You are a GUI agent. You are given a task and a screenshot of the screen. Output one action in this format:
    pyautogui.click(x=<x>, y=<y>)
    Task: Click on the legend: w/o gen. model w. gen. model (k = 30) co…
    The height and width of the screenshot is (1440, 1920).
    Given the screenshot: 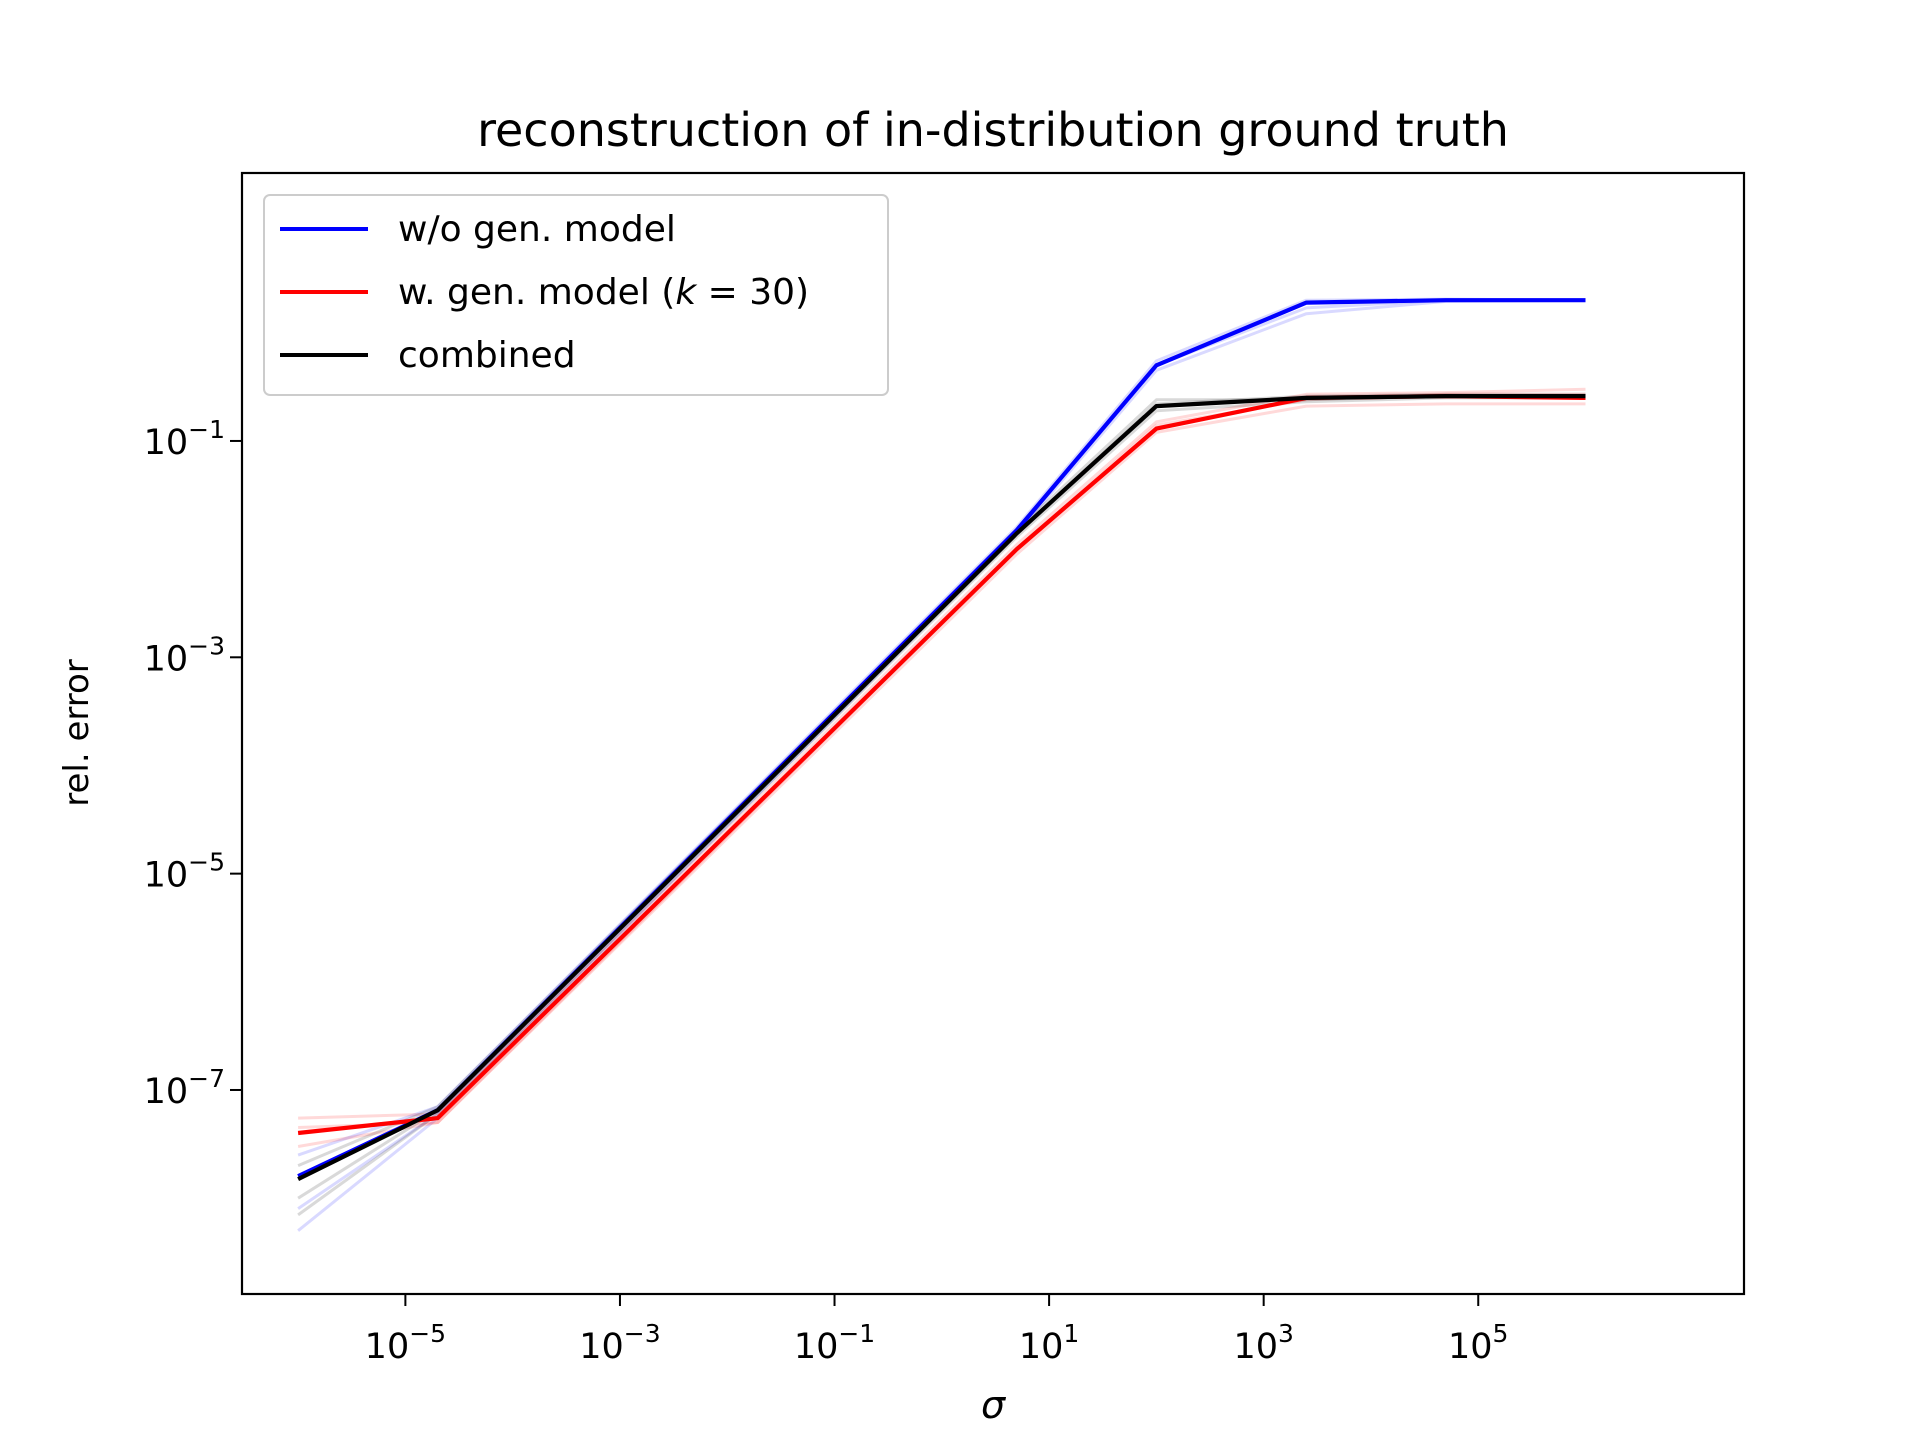 What is the action you would take?
    pyautogui.click(x=576, y=295)
    